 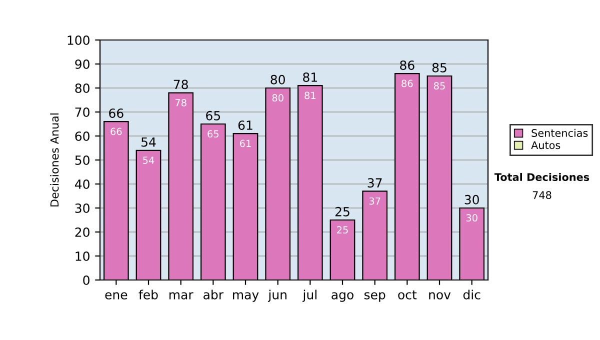 I want to click on data-label: 30, so click(x=472, y=218).